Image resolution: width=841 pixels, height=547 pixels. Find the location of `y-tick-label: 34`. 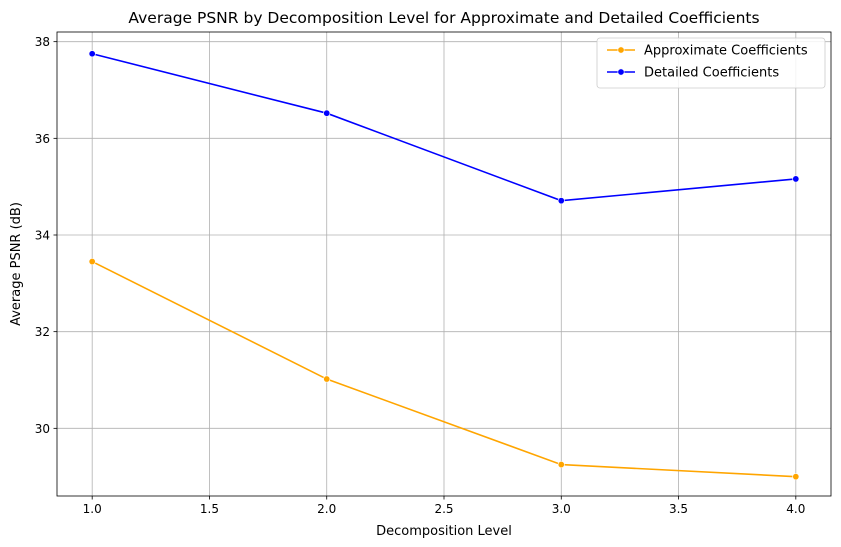

y-tick-label: 34 is located at coordinates (42, 236).